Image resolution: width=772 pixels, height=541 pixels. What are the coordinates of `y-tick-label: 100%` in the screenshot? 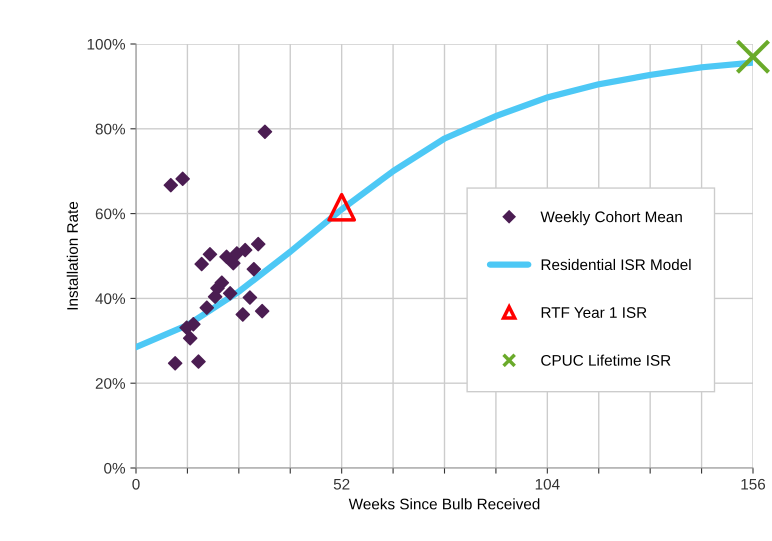 It's located at (107, 44).